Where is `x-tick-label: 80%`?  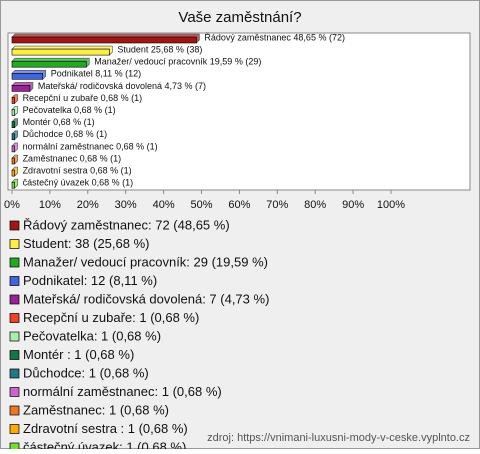
x-tick-label: 80% is located at coordinates (315, 205).